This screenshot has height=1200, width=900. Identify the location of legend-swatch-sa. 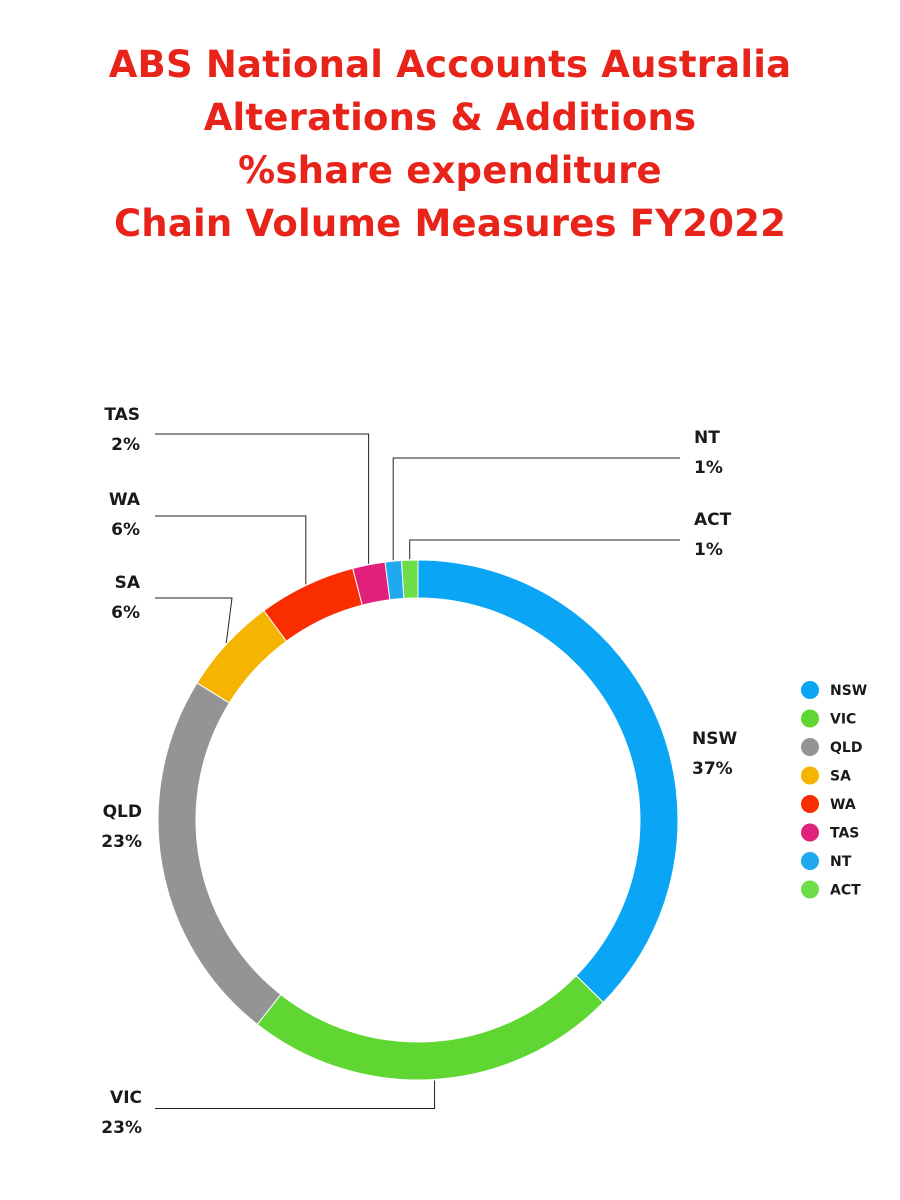
(810, 775).